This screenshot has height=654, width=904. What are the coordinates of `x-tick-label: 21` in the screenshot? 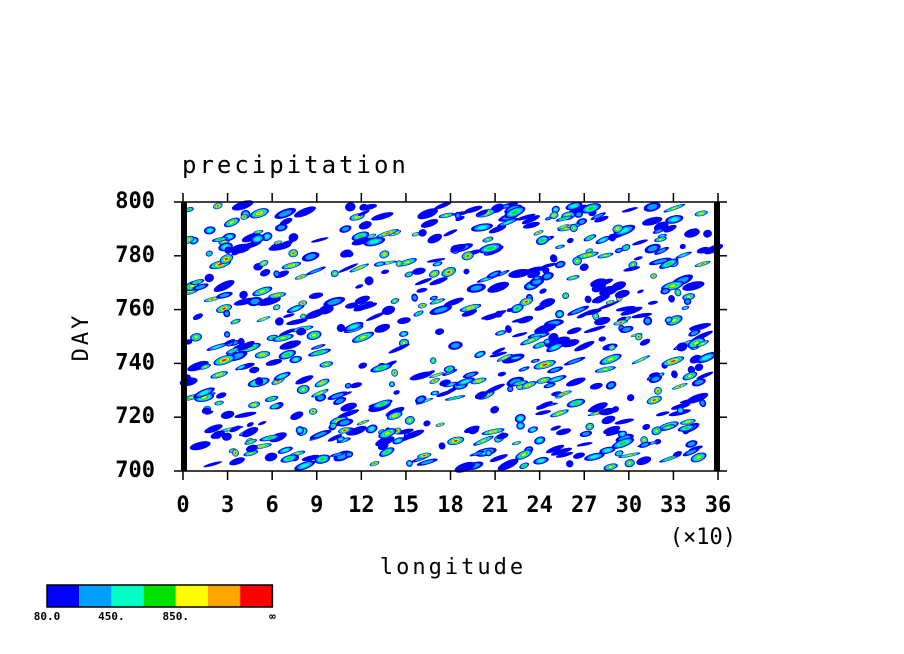 It's located at (495, 505).